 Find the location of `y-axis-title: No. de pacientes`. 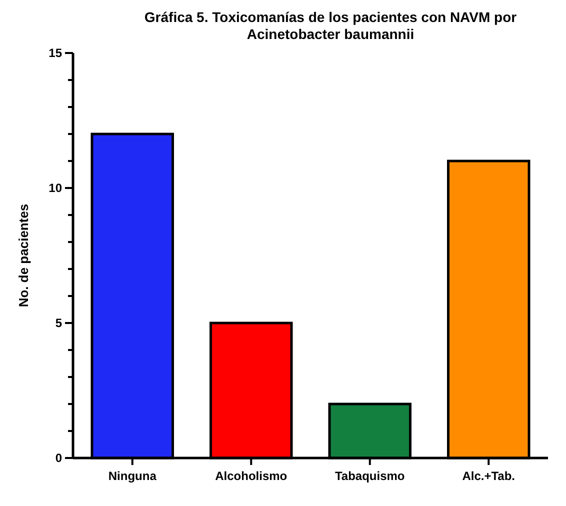

y-axis-title: No. de pacientes is located at coordinates (23, 256).